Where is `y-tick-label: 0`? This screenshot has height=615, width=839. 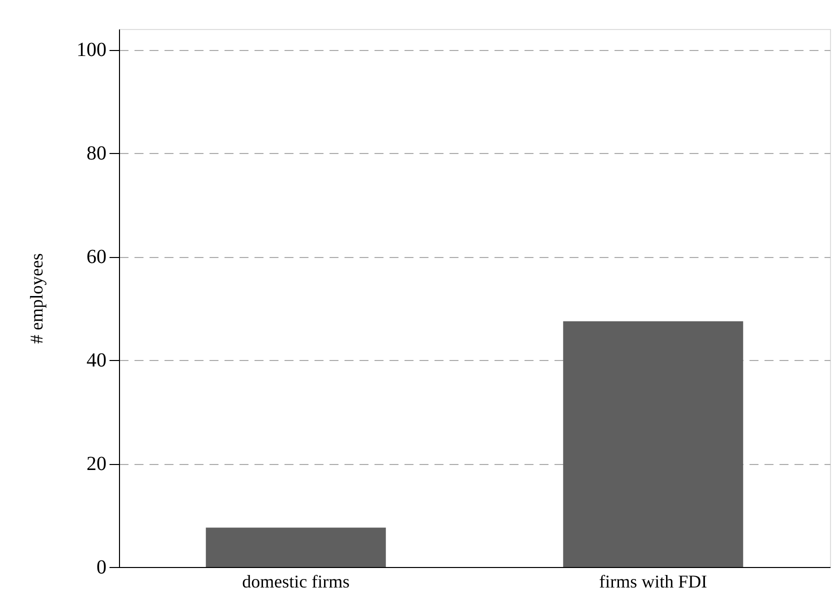
y-tick-label: 0 is located at coordinates (101, 567).